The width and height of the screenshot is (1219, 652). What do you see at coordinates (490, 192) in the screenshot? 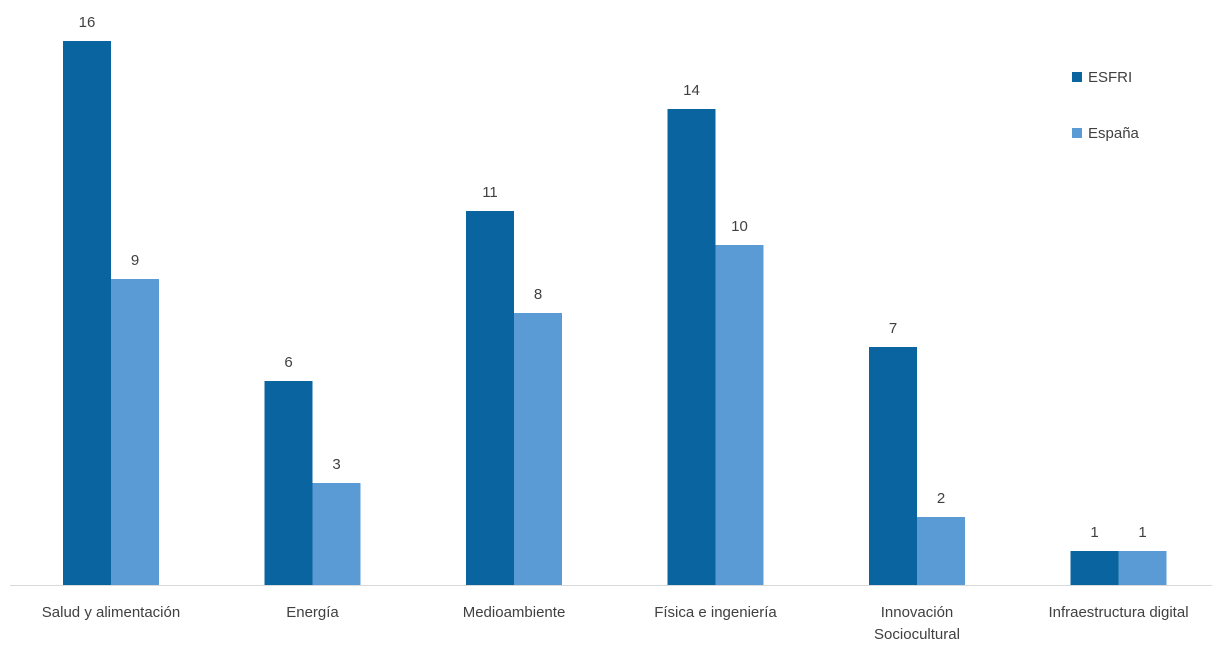
I see `data-label-esfri-2: 11` at bounding box center [490, 192].